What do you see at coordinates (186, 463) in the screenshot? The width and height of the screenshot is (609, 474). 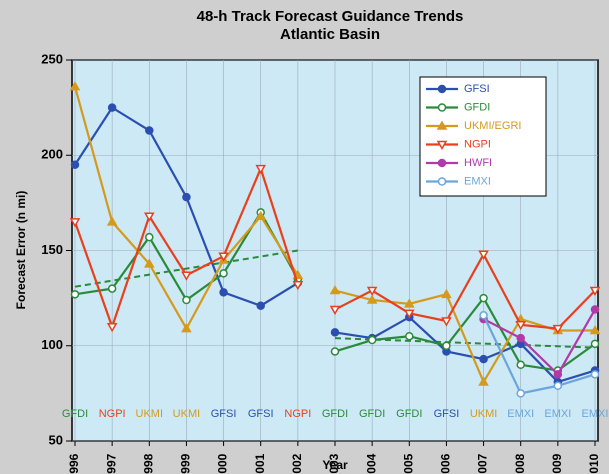 I see `x-tick-label: 1999` at bounding box center [186, 463].